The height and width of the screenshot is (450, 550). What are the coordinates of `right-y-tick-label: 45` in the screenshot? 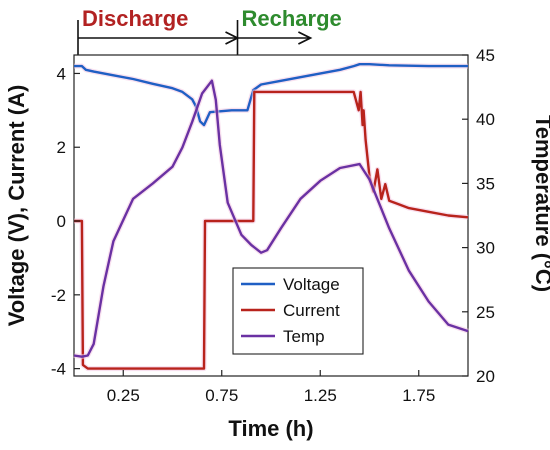 It's located at (485, 55).